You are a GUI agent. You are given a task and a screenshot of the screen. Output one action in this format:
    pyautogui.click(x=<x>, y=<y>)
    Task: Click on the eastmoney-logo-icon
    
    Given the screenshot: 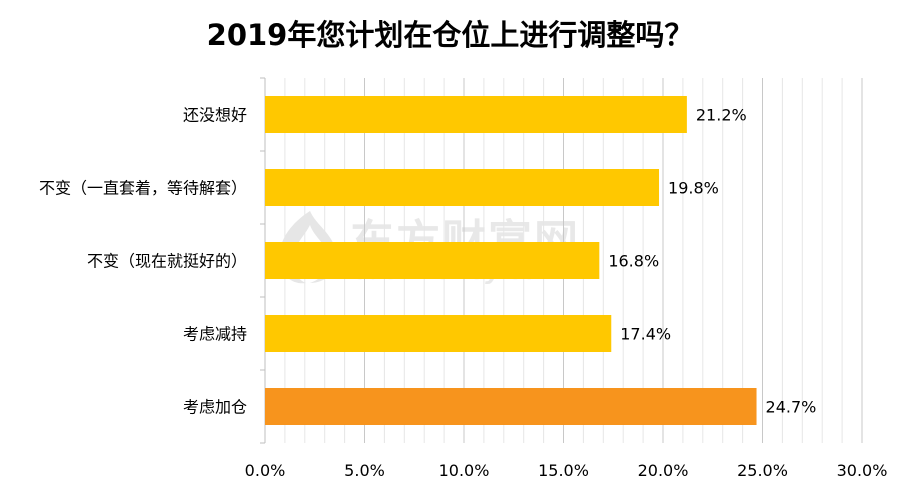 What is the action you would take?
    pyautogui.click(x=308, y=247)
    